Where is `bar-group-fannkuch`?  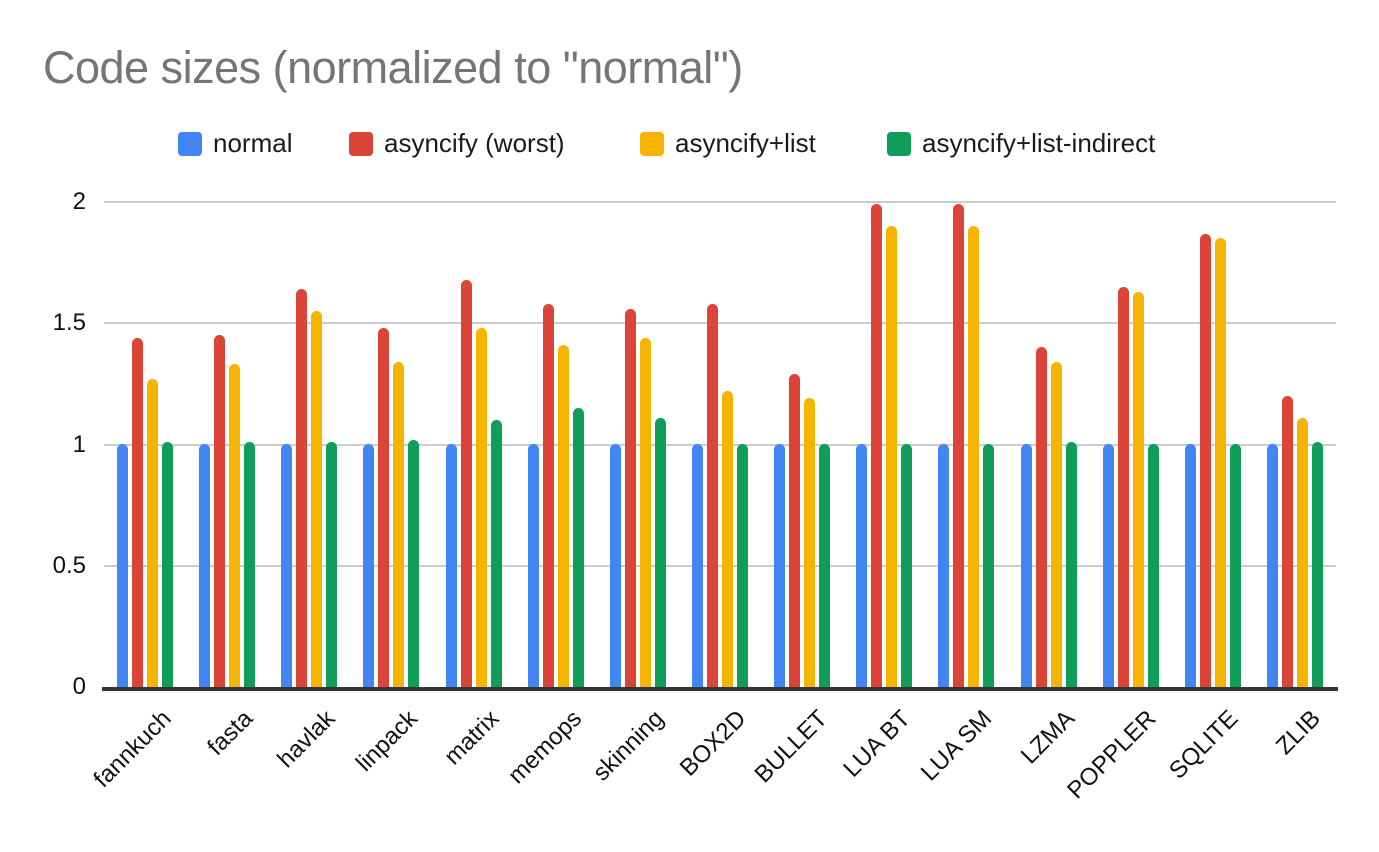
bar-group-fannkuch is located at coordinates (145, 444).